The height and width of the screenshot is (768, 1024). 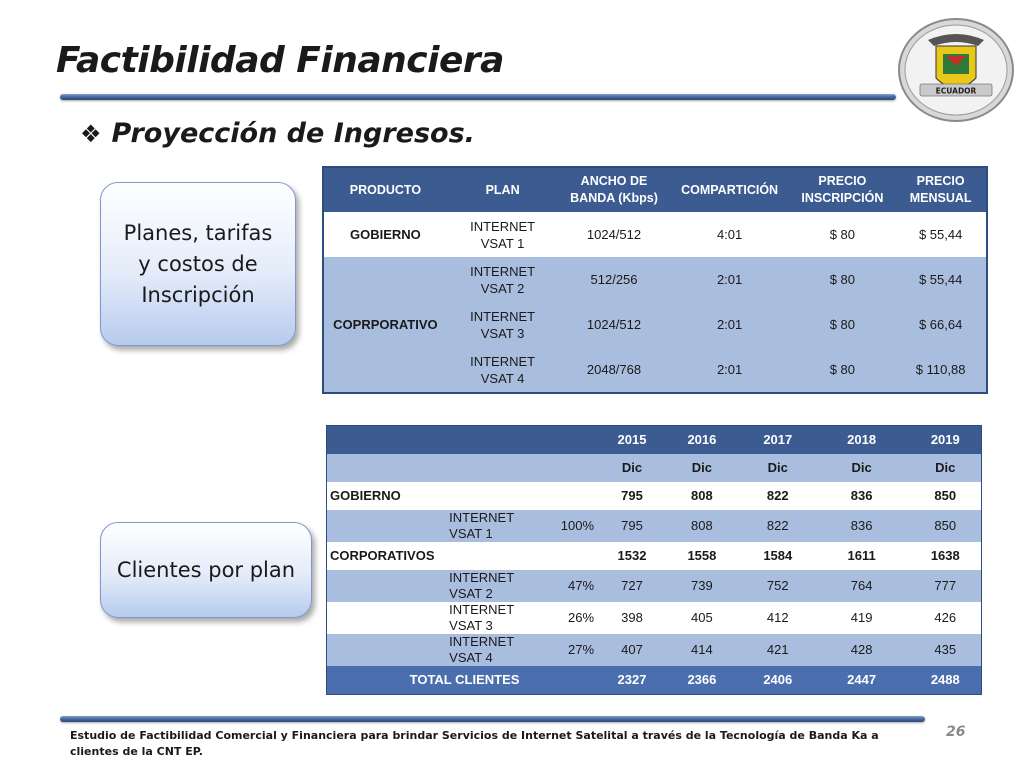 I want to click on title-divider, so click(x=478, y=97).